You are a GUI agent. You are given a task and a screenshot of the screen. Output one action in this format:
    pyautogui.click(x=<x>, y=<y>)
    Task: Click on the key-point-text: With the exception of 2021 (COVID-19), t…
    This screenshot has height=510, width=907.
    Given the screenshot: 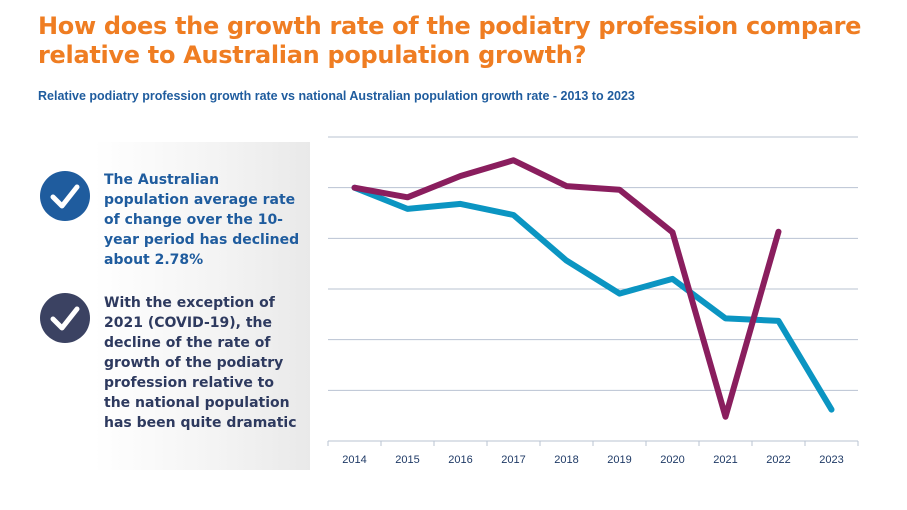 What is the action you would take?
    pyautogui.click(x=200, y=363)
    